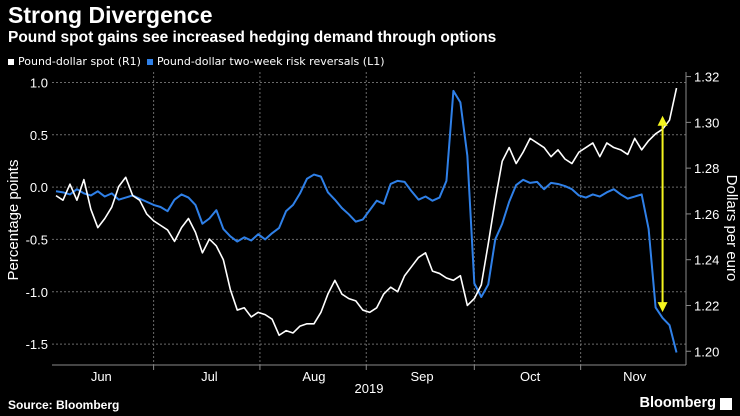  I want to click on y-tick-label-right: 1.26, so click(706, 214).